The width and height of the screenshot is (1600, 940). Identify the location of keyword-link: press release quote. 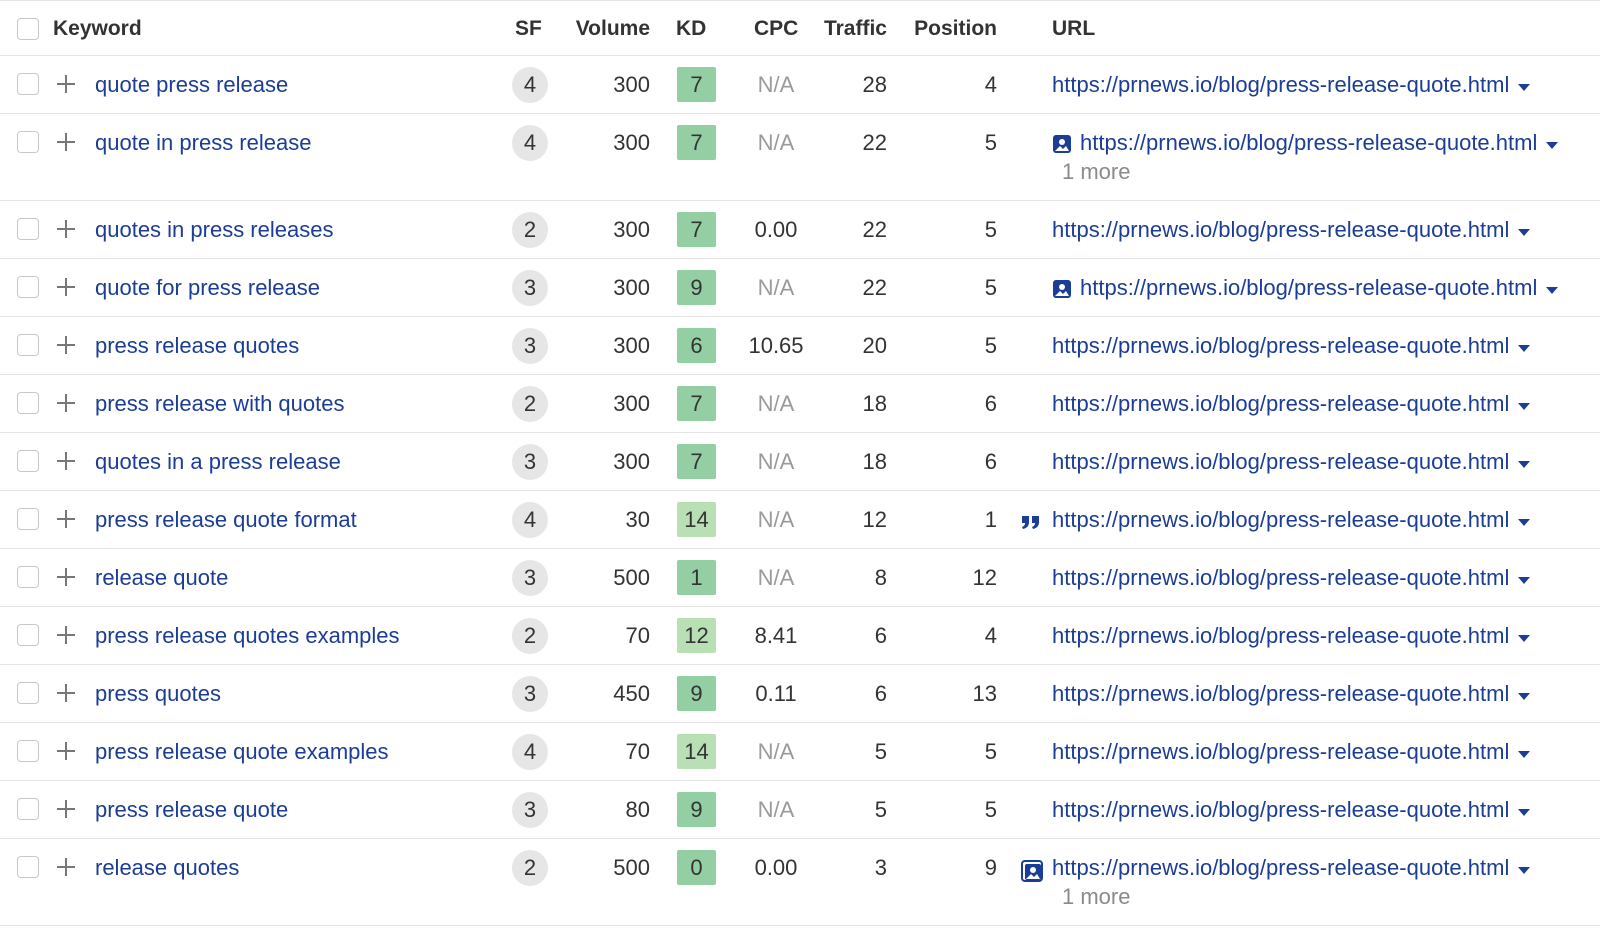
(192, 809).